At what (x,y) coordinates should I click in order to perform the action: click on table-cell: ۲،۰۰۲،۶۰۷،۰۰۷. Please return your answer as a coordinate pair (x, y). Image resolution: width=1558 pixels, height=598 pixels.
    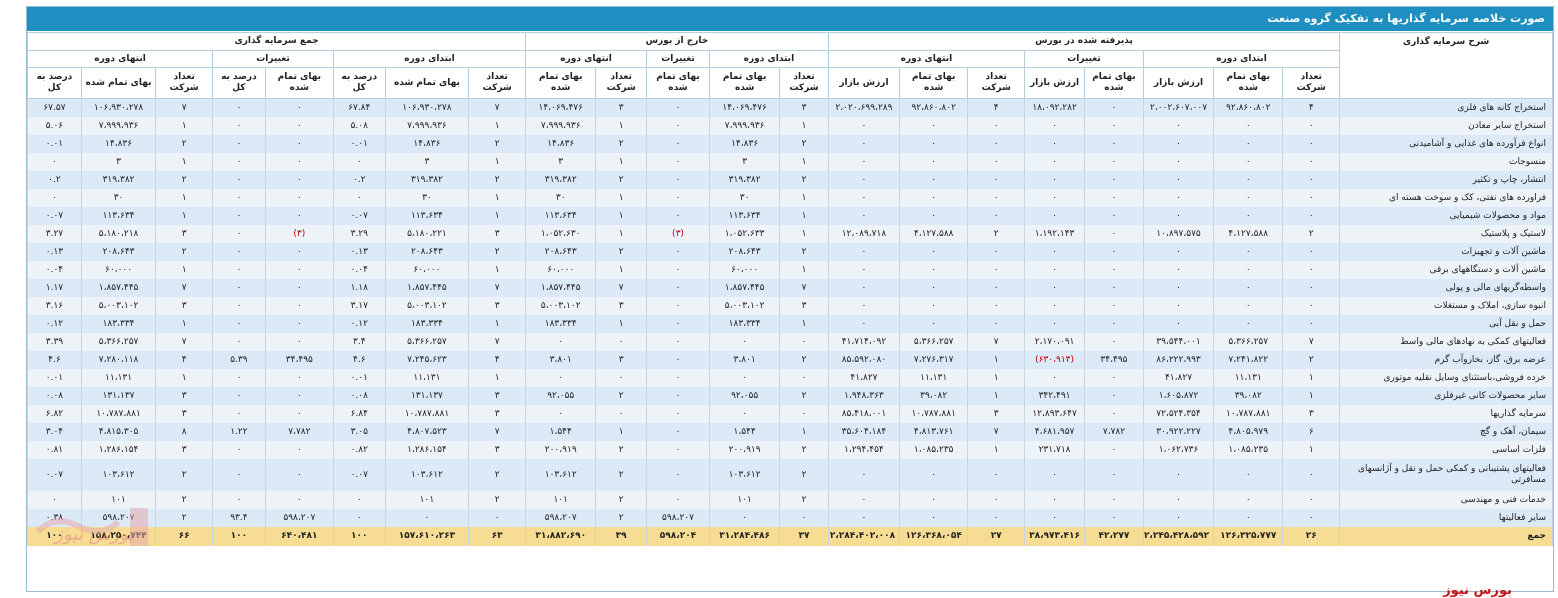
    Looking at the image, I should click on (1178, 107).